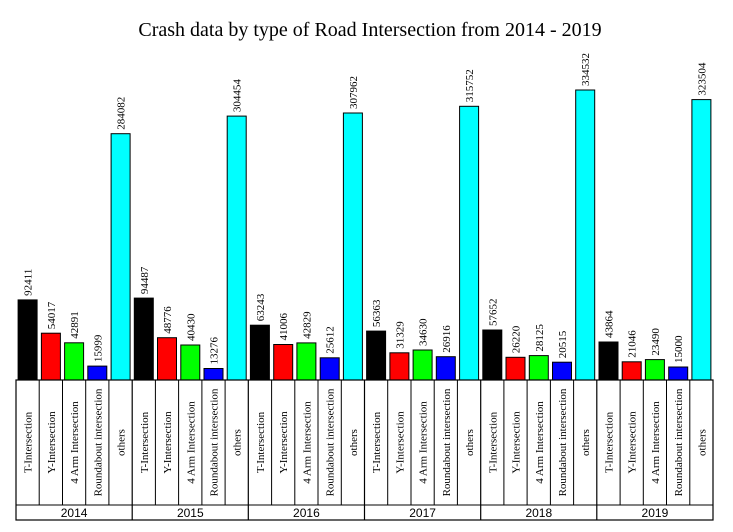 Image resolution: width=733 pixels, height=532 pixels. Describe the element at coordinates (354, 92) in the screenshot. I see `data-label-2016-4: 307962` at that location.